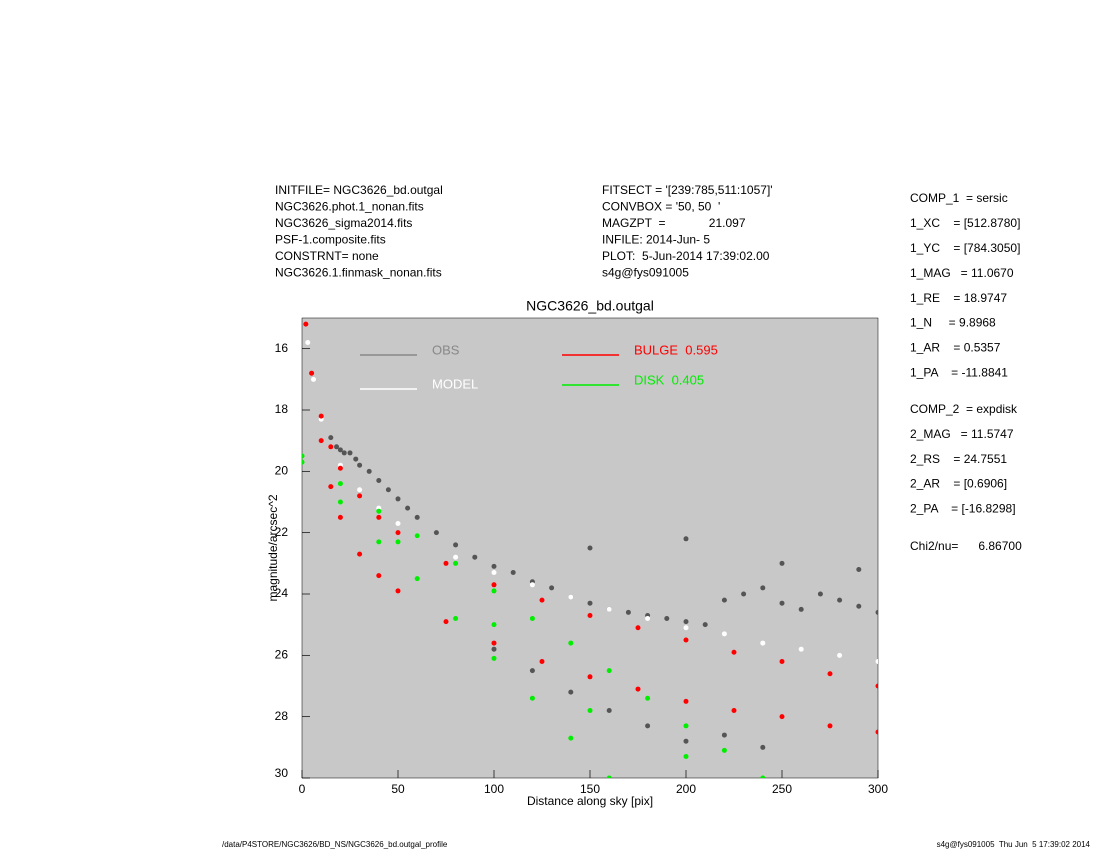 The width and height of the screenshot is (1100, 850). What do you see at coordinates (955, 348) in the screenshot?
I see `param-line: 1_AR = 0.5357` at bounding box center [955, 348].